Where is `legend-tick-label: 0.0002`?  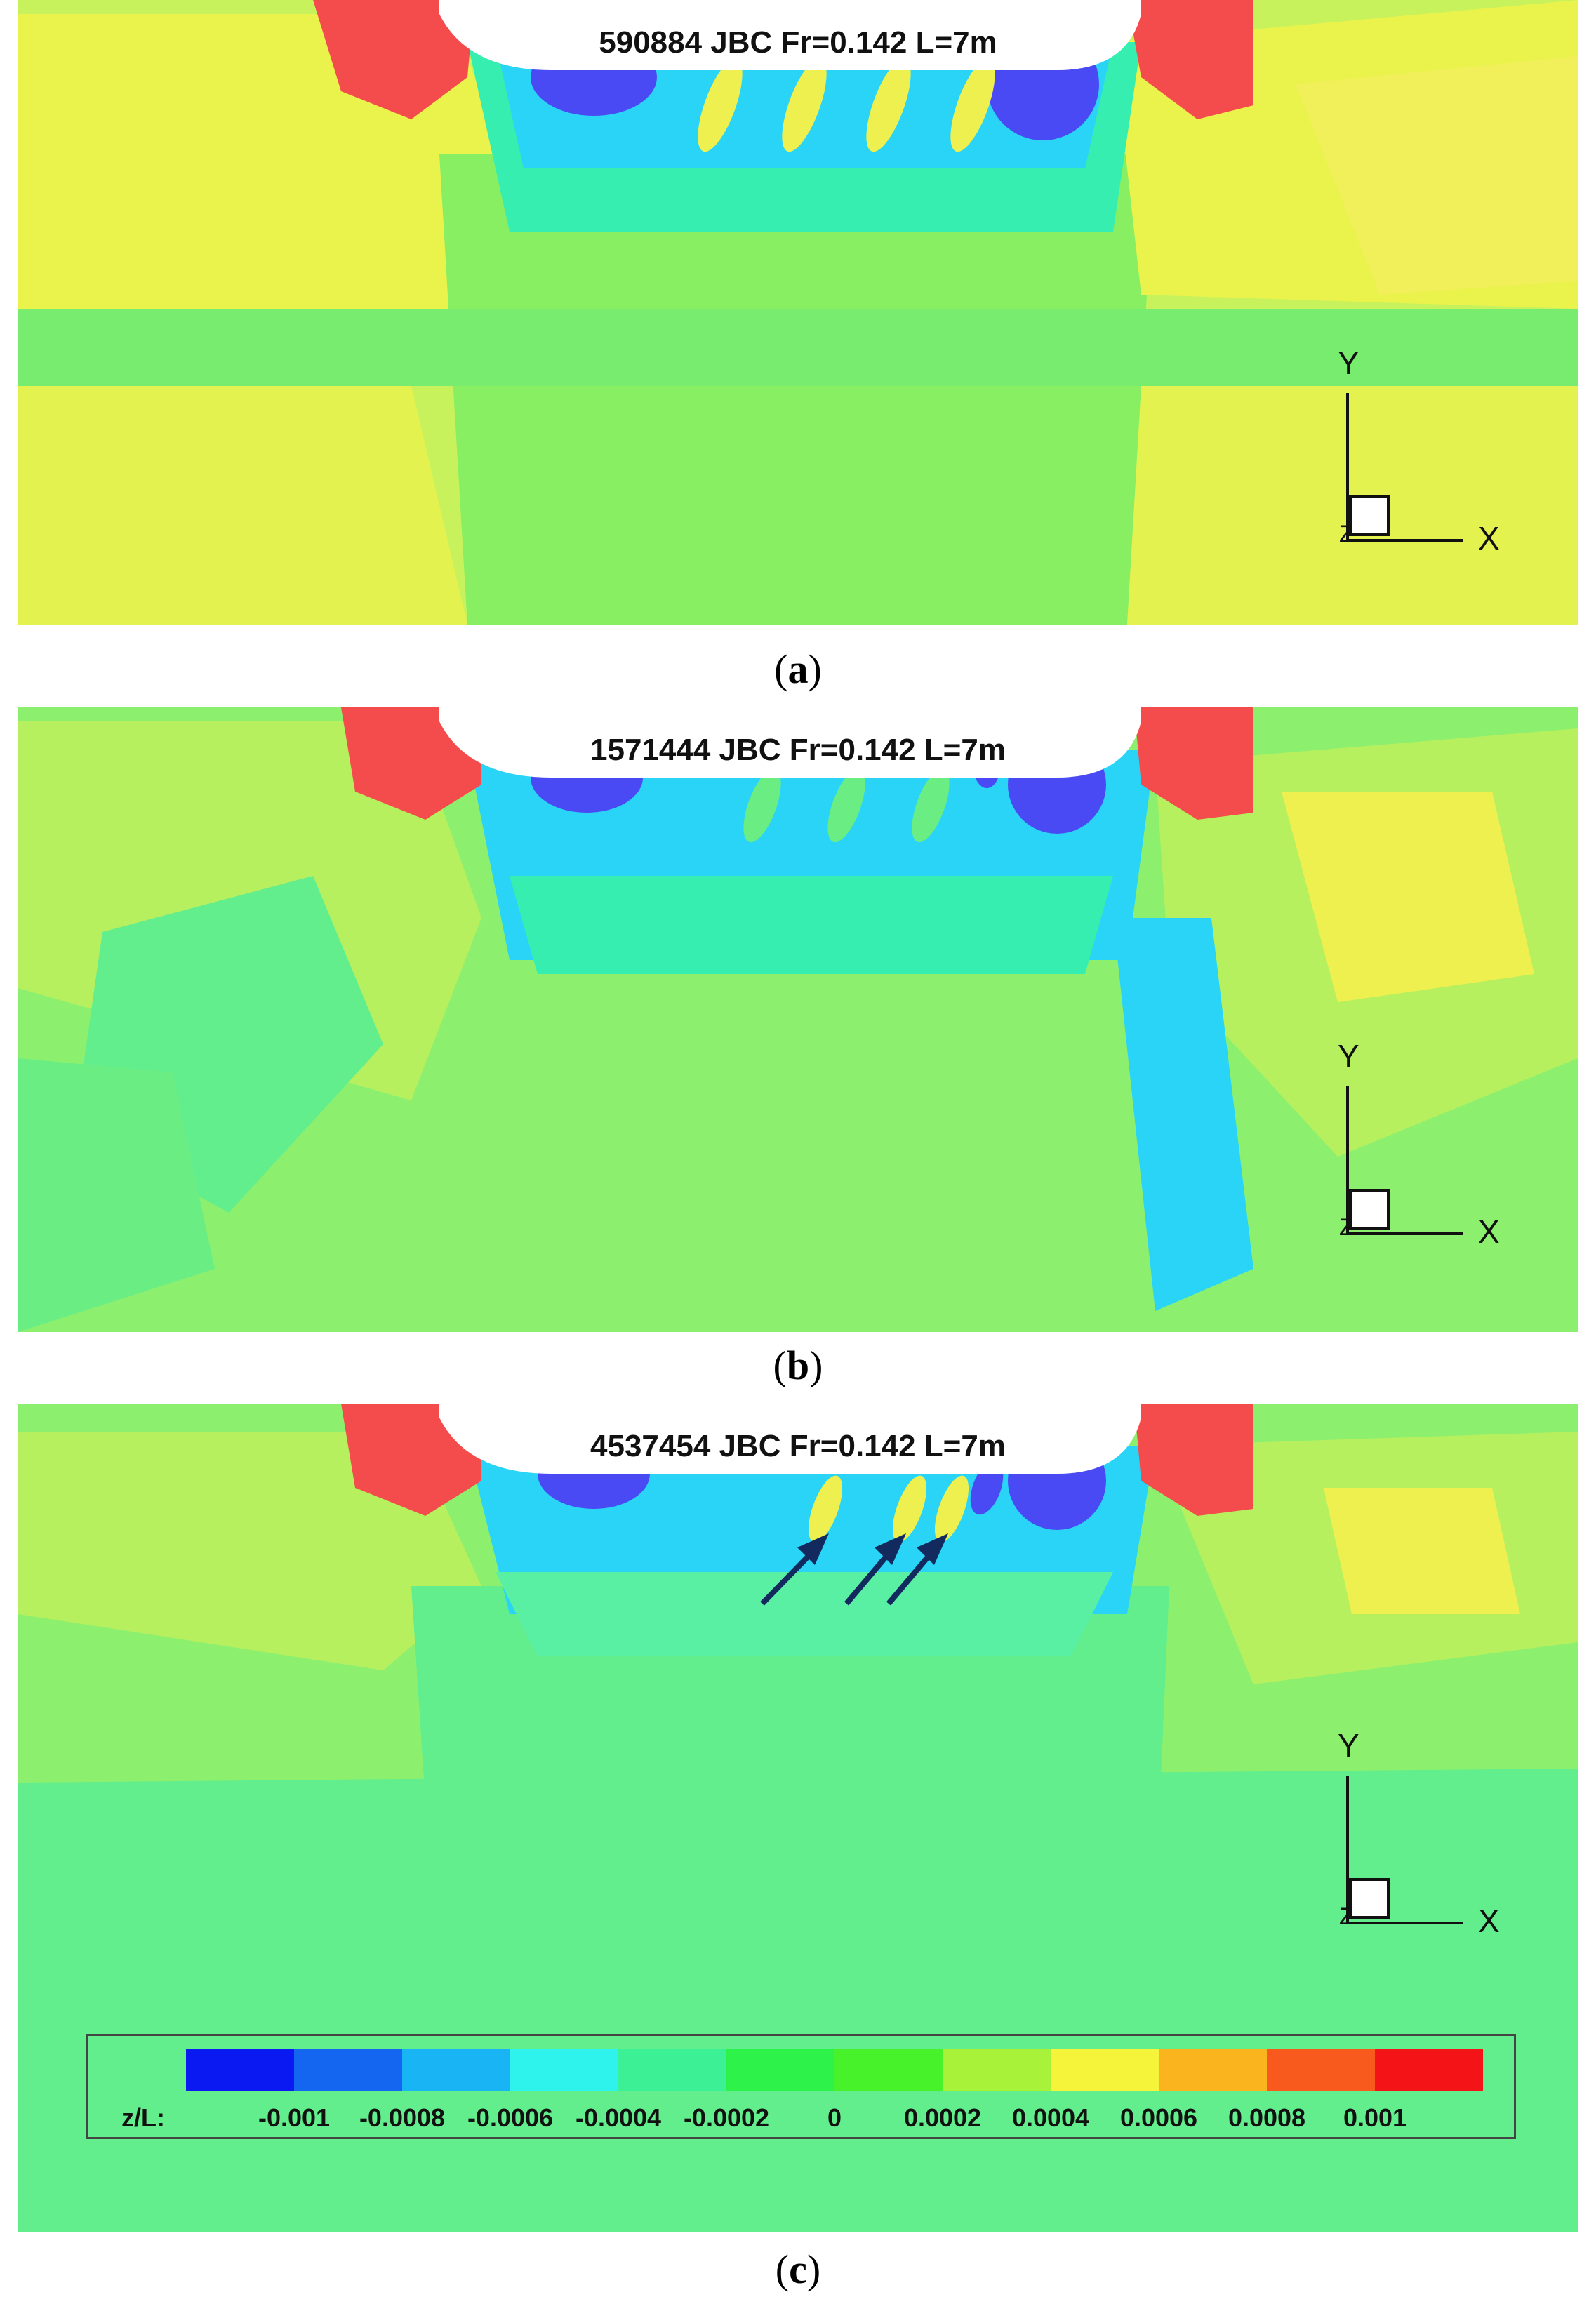
legend-tick-label: 0.0002 is located at coordinates (942, 2117).